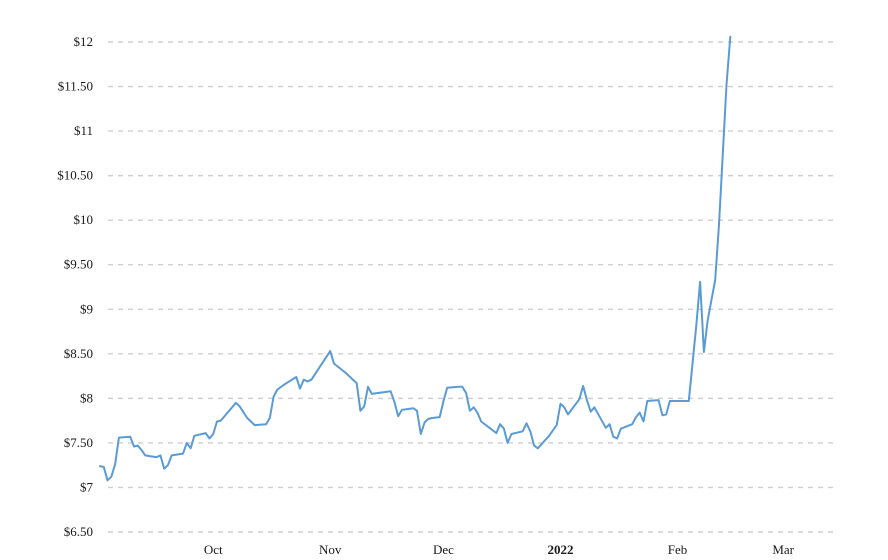 This screenshot has width=888, height=560. I want to click on y-tick-label: $11.50, so click(75, 86).